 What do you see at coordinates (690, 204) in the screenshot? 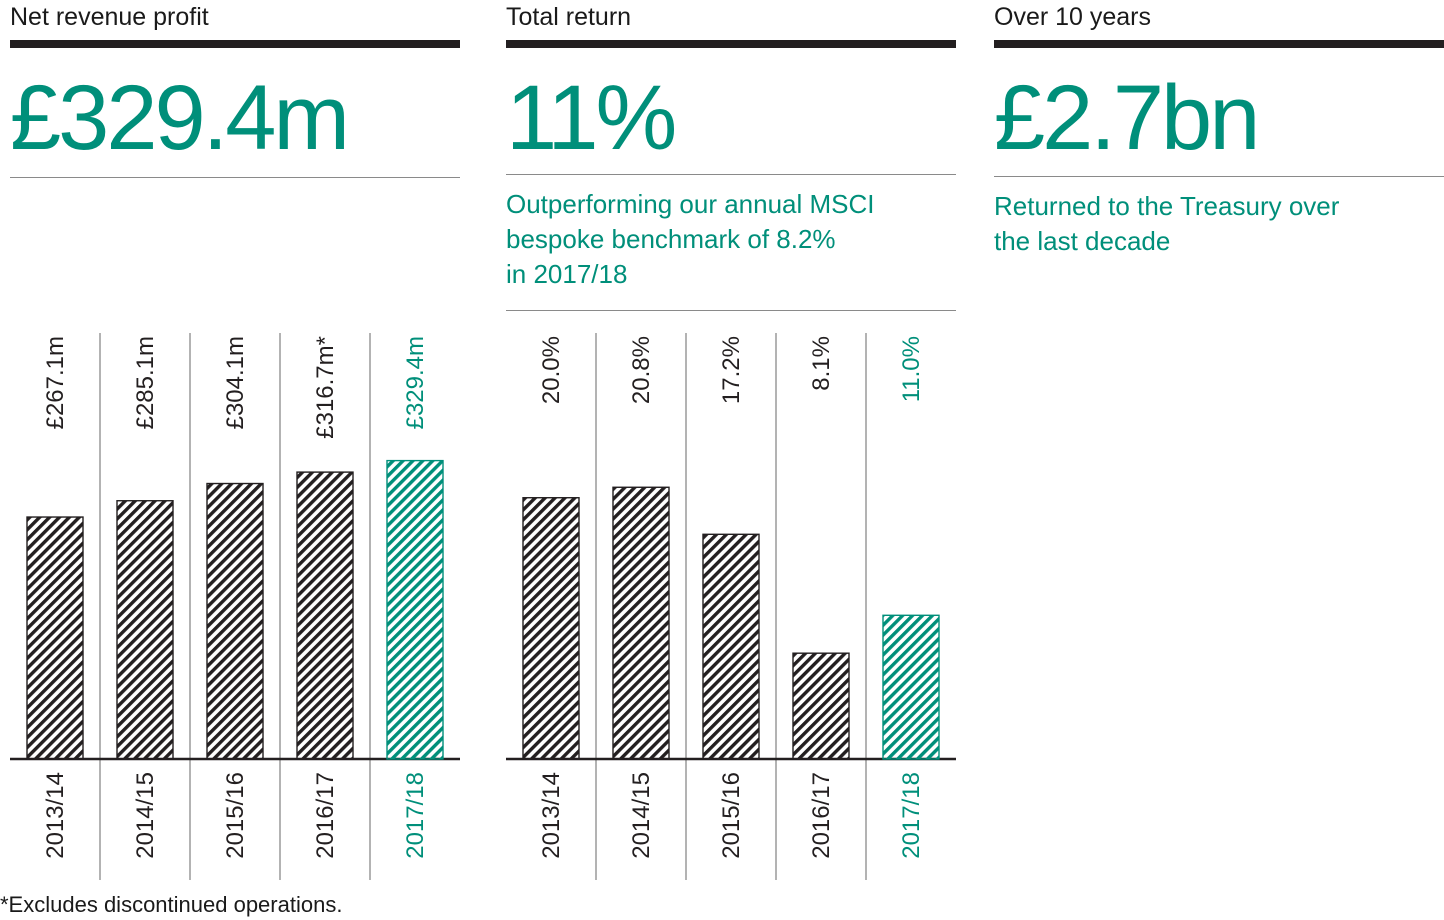
I see `description-line: Outperforming our annual MSCI` at bounding box center [690, 204].